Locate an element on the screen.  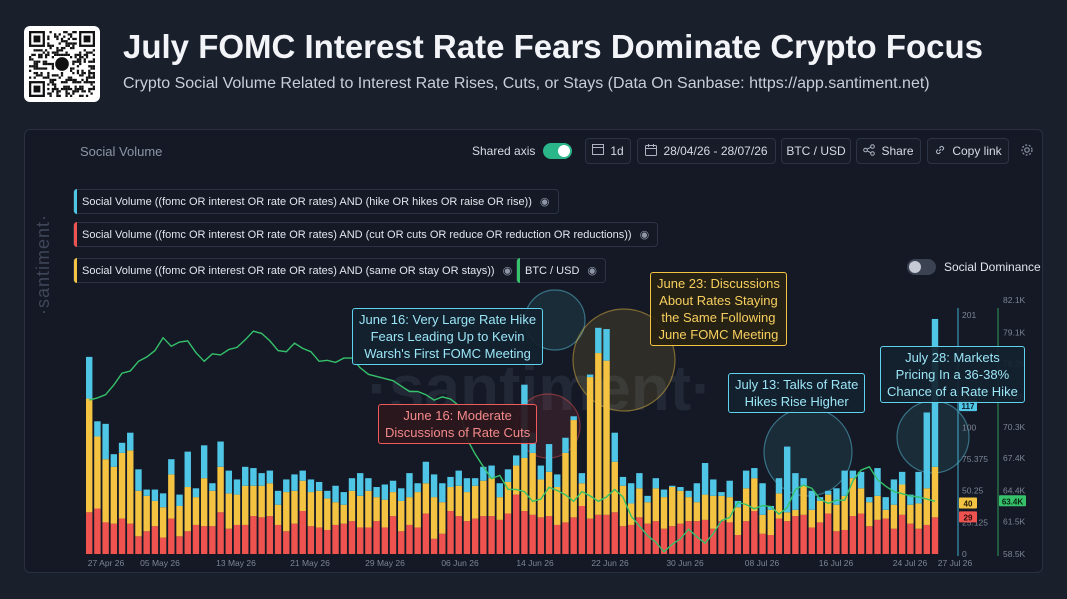
copy-link-button: Copy link is located at coordinates (968, 151).